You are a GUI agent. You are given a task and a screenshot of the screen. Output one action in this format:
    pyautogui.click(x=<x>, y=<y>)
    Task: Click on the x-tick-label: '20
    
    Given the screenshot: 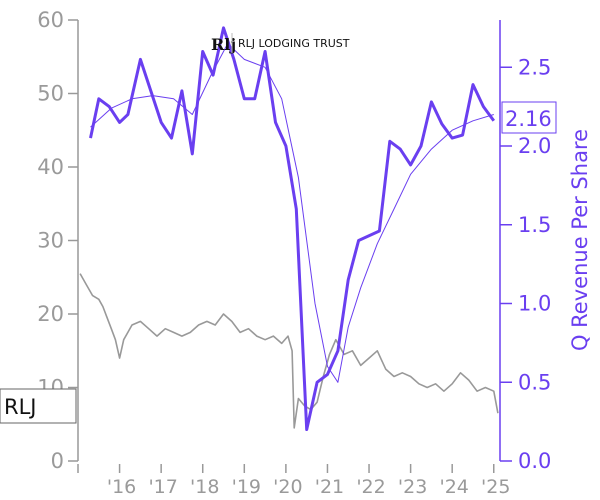 What is the action you would take?
    pyautogui.click(x=287, y=487)
    